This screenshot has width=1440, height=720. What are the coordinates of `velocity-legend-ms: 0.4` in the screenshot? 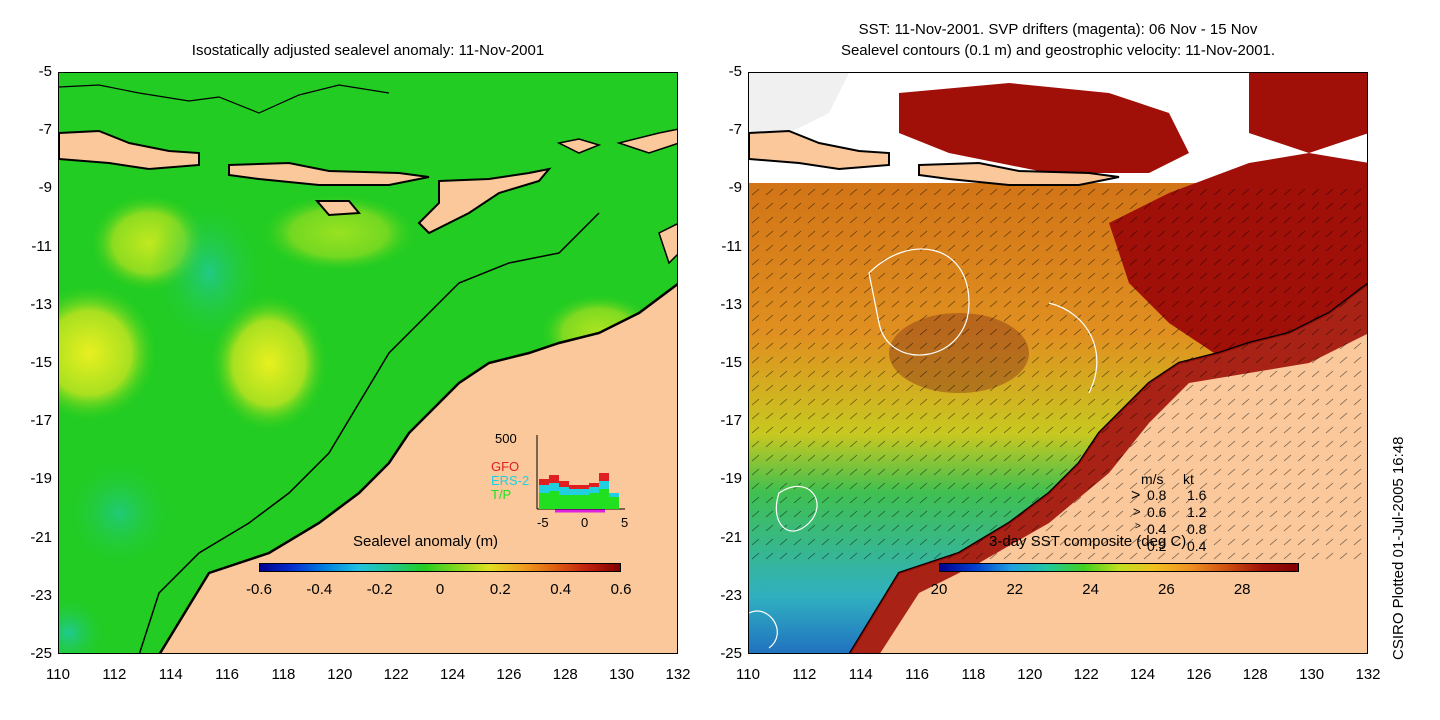 It's located at (1157, 529).